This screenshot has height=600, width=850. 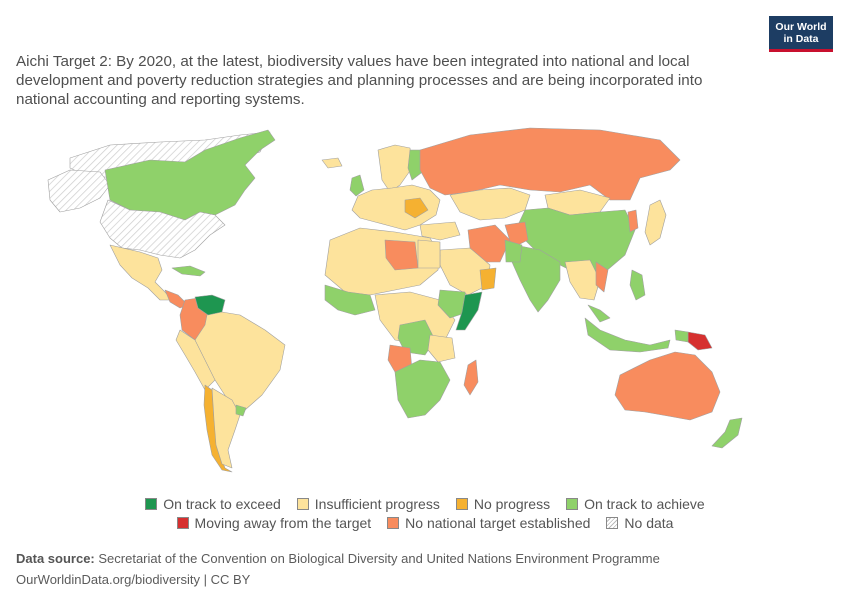 I want to click on legend-item-exceed: On track to exceed, so click(x=213, y=504).